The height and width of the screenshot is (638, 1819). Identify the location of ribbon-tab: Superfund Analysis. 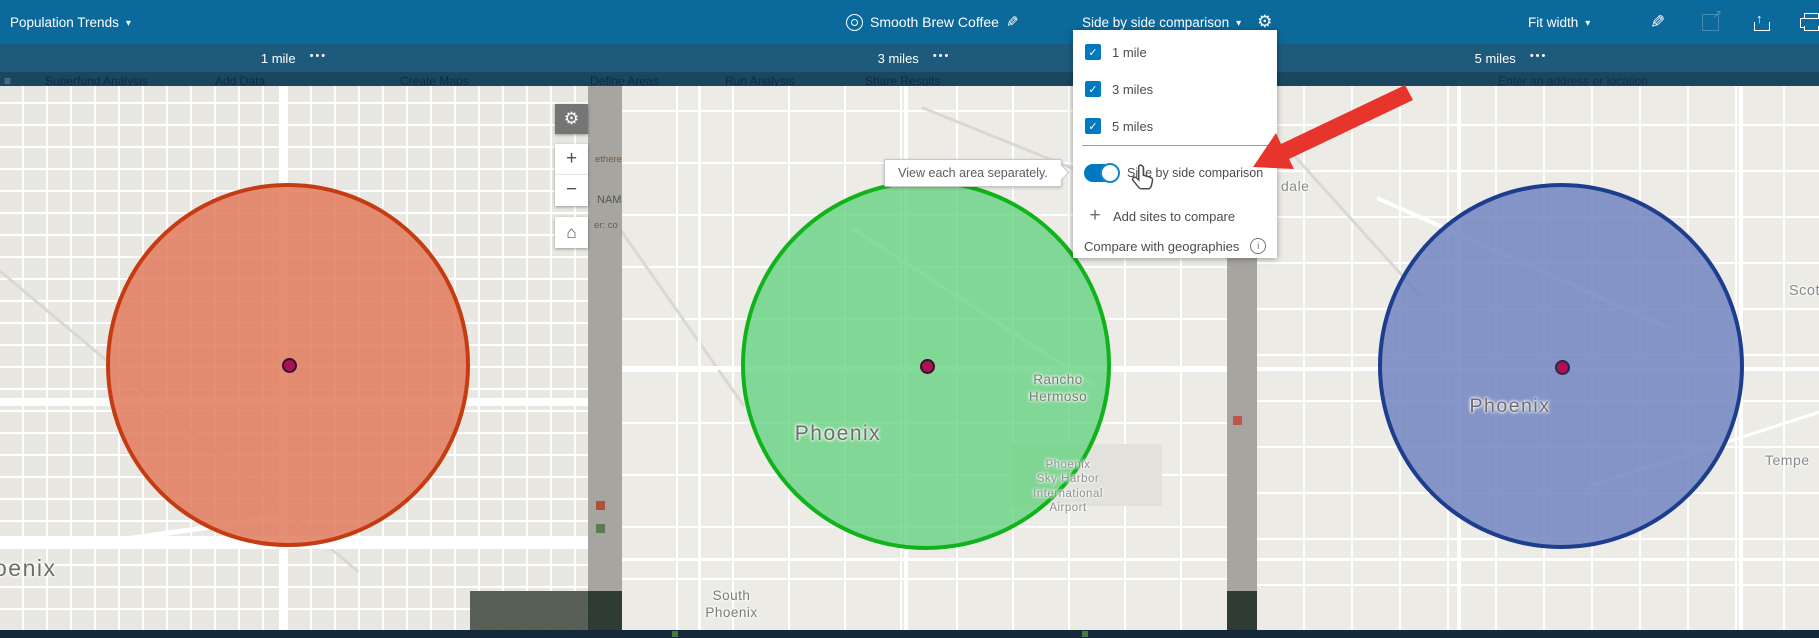
(96, 80).